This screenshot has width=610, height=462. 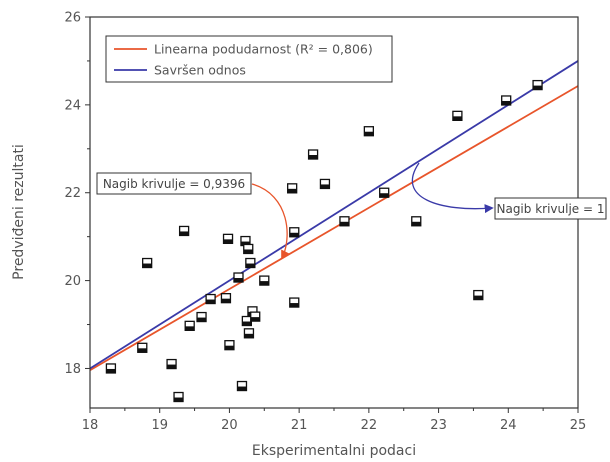 What do you see at coordinates (200, 70) in the screenshot?
I see `legend-label-perfect: Savršen odnos` at bounding box center [200, 70].